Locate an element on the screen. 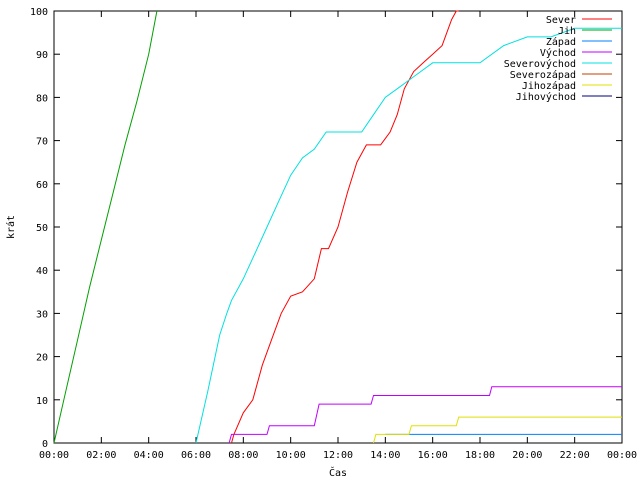  x-tick-label: 22:00 is located at coordinates (575, 455).